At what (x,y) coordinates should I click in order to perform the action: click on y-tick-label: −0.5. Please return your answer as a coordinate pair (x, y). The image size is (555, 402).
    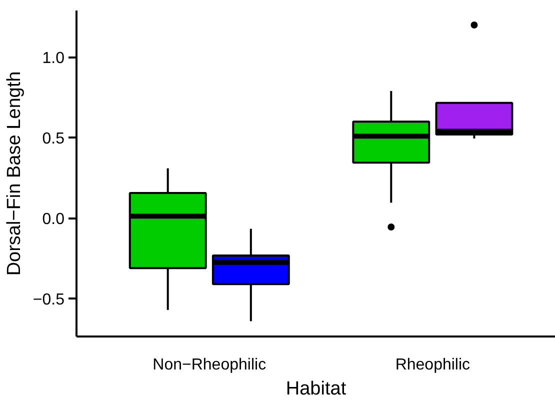
    Looking at the image, I should click on (48, 300).